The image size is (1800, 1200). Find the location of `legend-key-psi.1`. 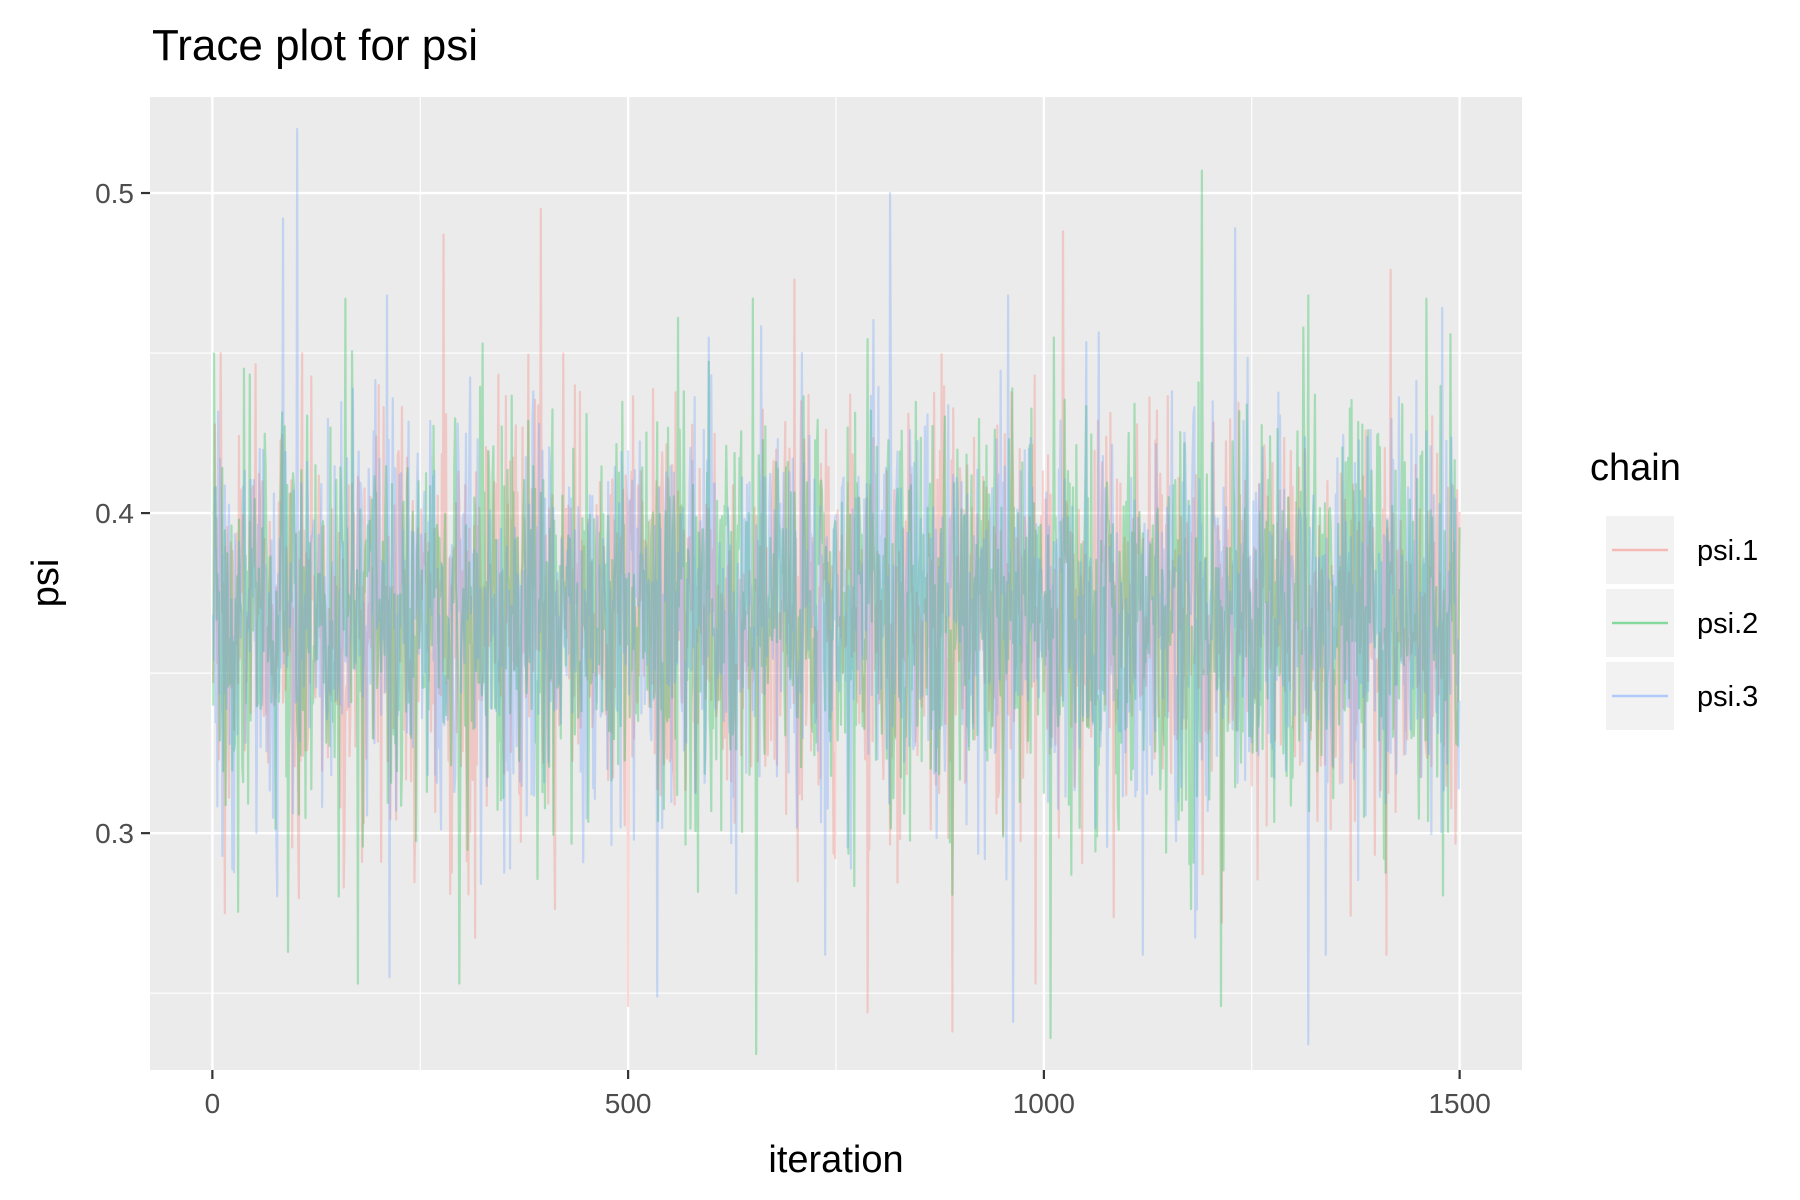

legend-key-psi.1 is located at coordinates (1640, 550).